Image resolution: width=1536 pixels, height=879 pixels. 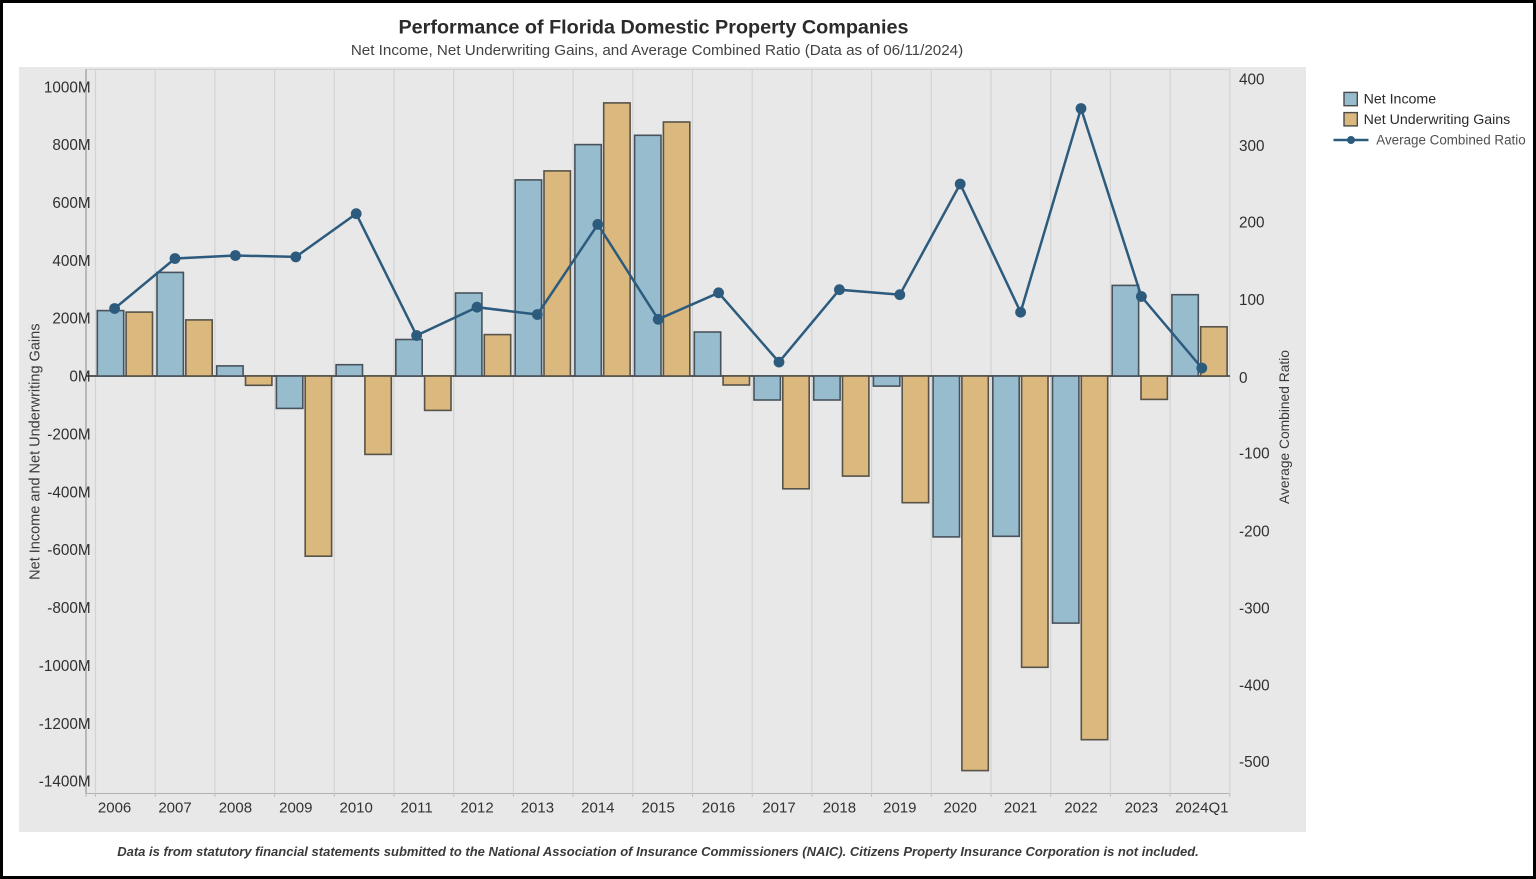 What do you see at coordinates (71, 319) in the screenshot?
I see `svg-text: 200M` at bounding box center [71, 319].